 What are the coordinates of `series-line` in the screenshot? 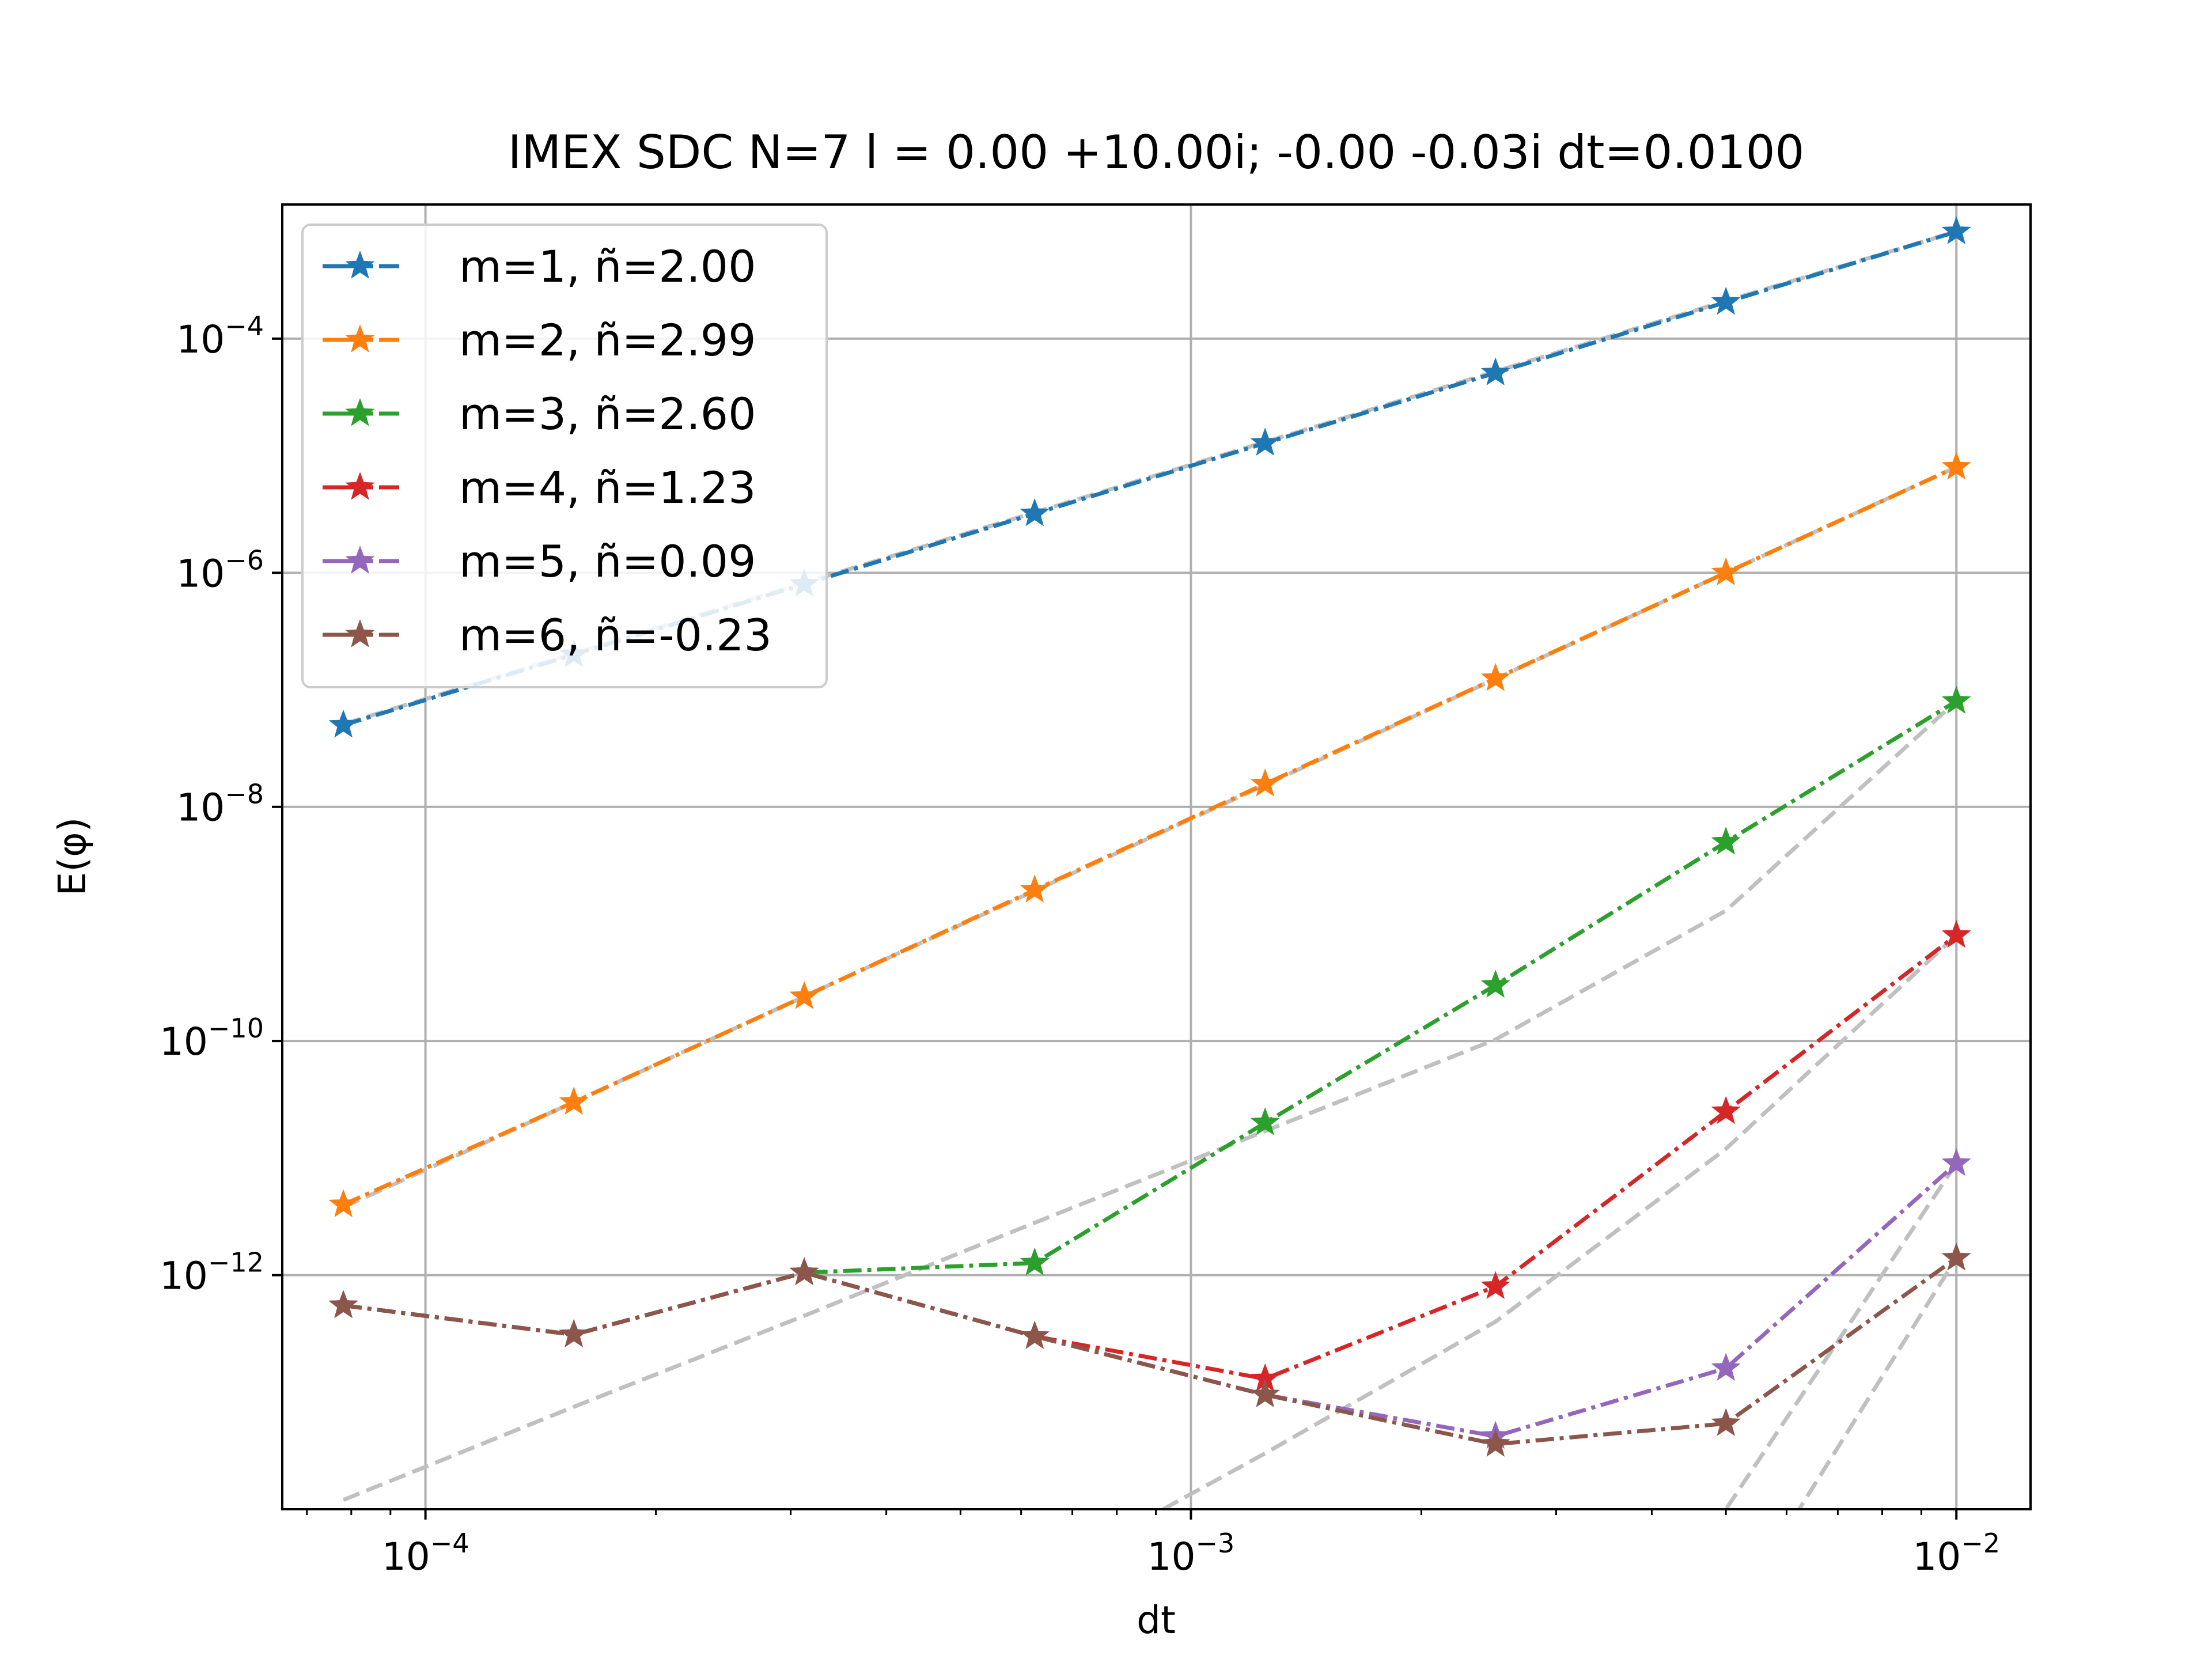 It's located at (1150, 1351).